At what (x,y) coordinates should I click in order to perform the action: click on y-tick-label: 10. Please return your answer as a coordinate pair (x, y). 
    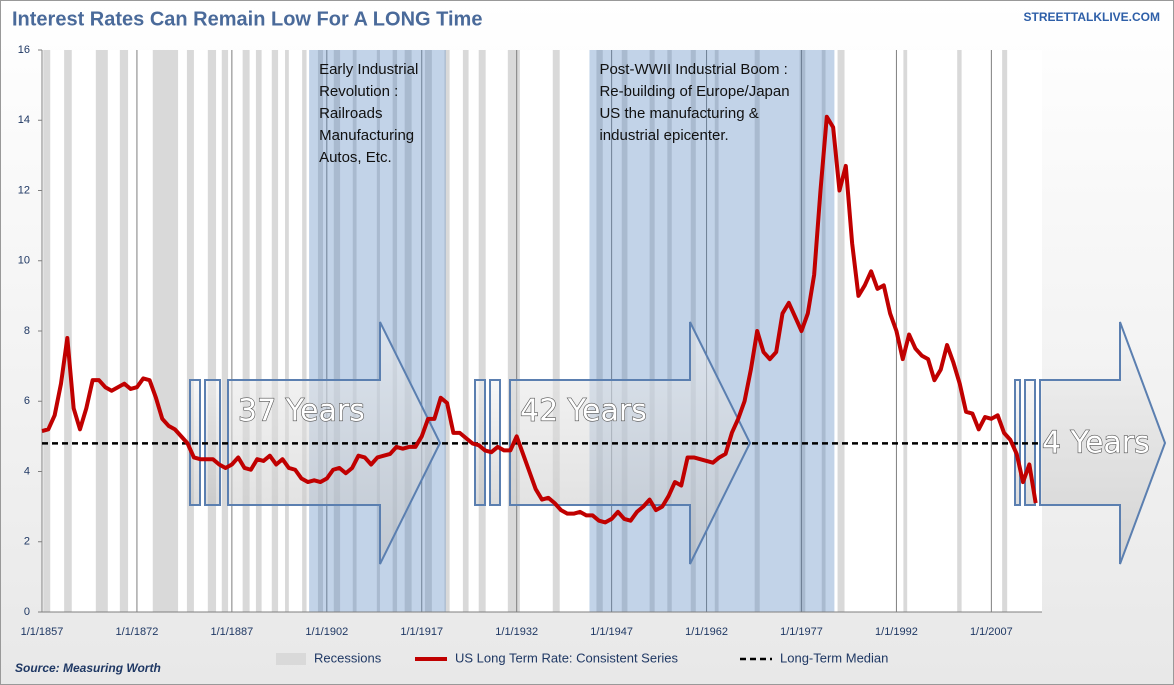
    Looking at the image, I should click on (24, 261).